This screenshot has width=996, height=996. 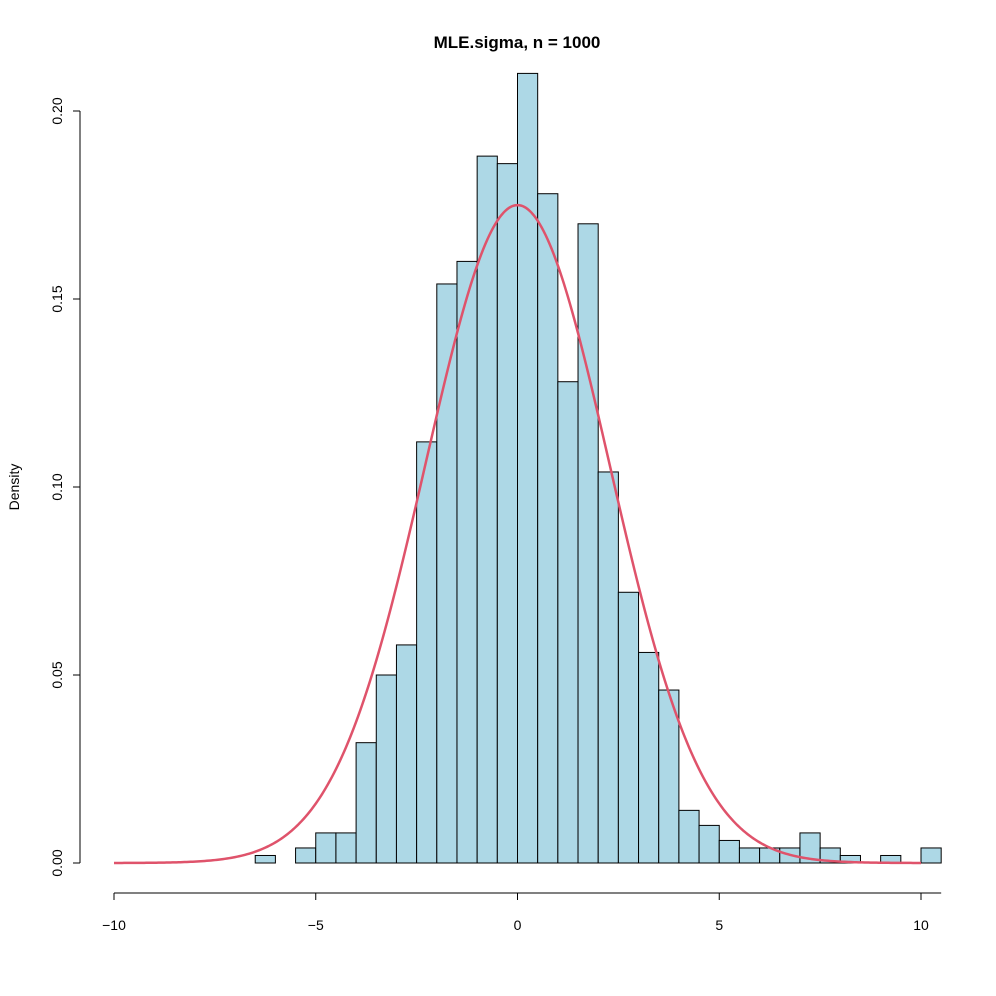 What do you see at coordinates (57, 110) in the screenshot?
I see `y-tick-label: 0.20` at bounding box center [57, 110].